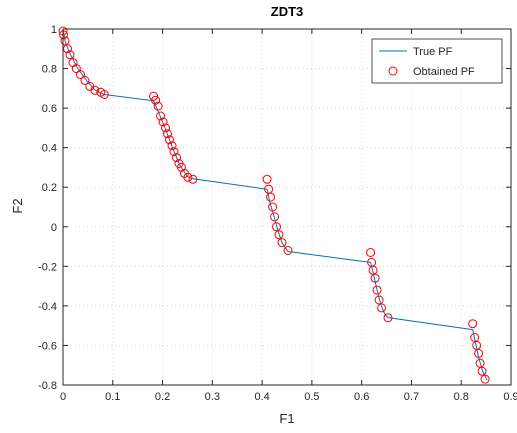  What do you see at coordinates (63, 397) in the screenshot?
I see `x-tick-label: 0` at bounding box center [63, 397].